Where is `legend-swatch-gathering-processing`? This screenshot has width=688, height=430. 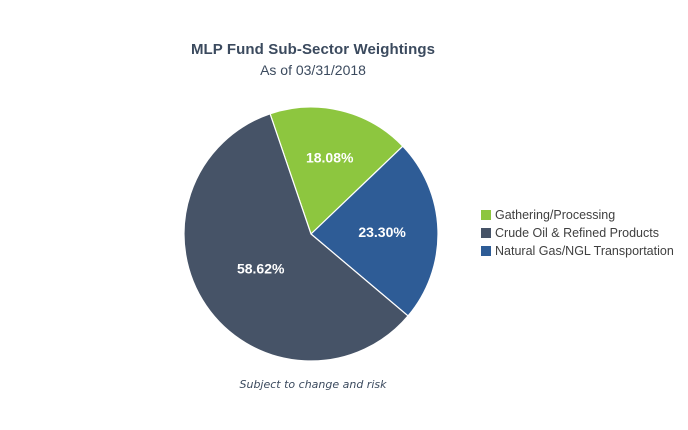 legend-swatch-gathering-processing is located at coordinates (486, 215).